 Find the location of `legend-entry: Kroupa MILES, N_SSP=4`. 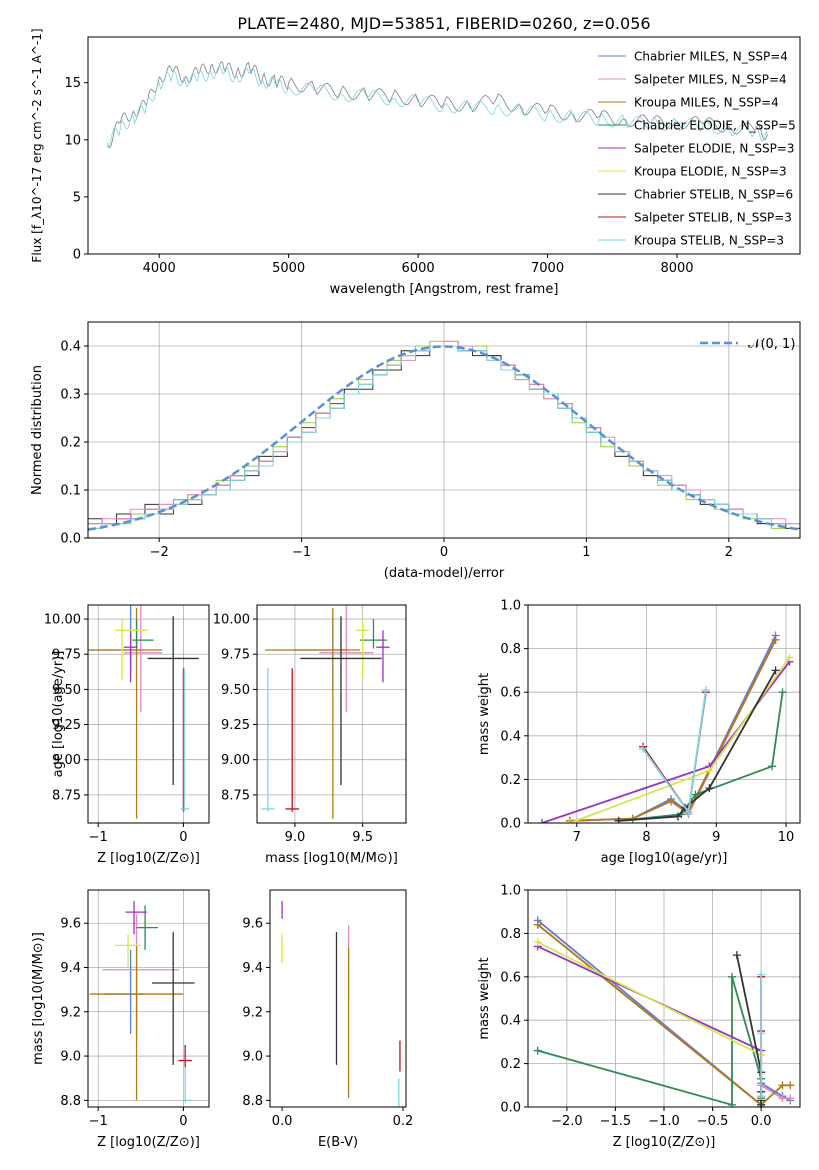

legend-entry: Kroupa MILES, N_SSP=4 is located at coordinates (688, 103).